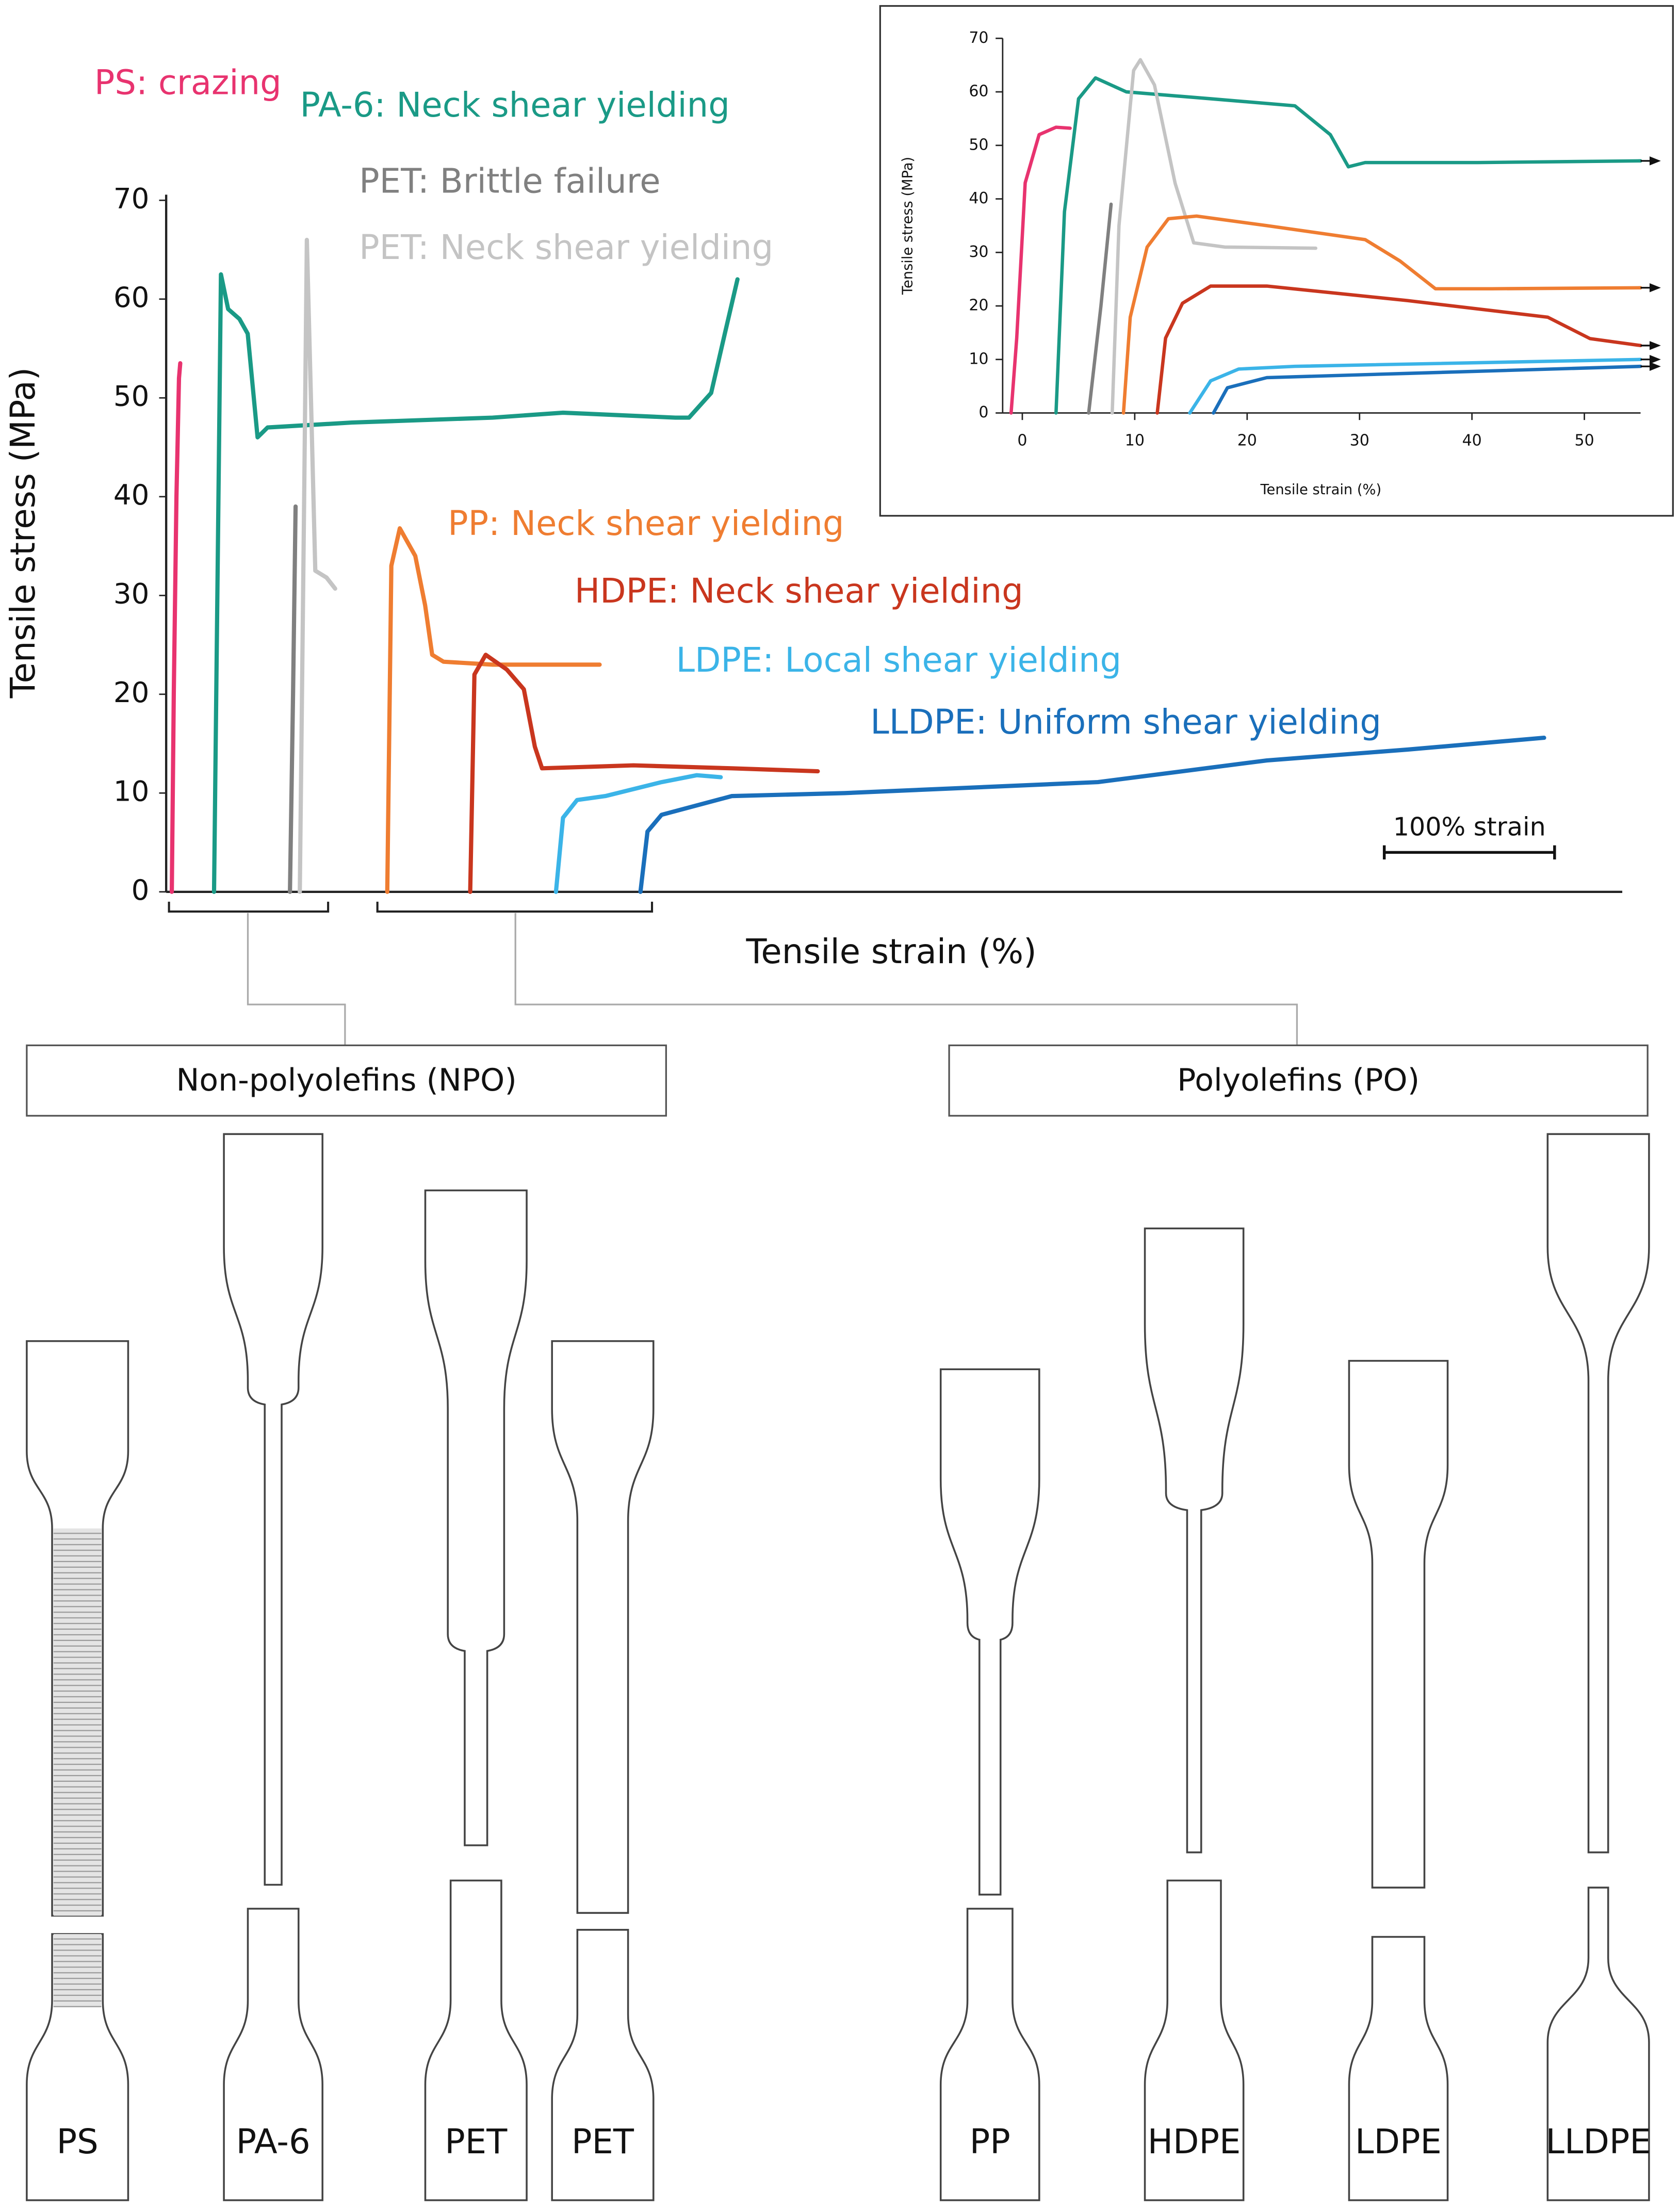 Image resolution: width=1680 pixels, height=2209 pixels. I want to click on x-tick-label: 30, so click(1359, 441).